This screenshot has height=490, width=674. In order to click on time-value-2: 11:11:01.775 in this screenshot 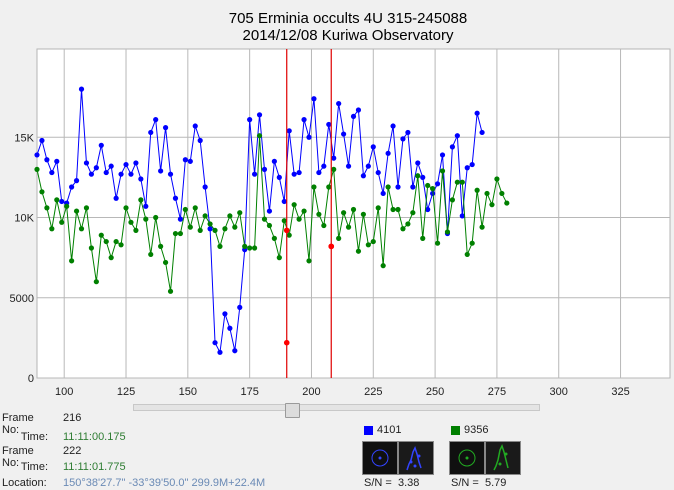, I will do `click(94, 467)`.